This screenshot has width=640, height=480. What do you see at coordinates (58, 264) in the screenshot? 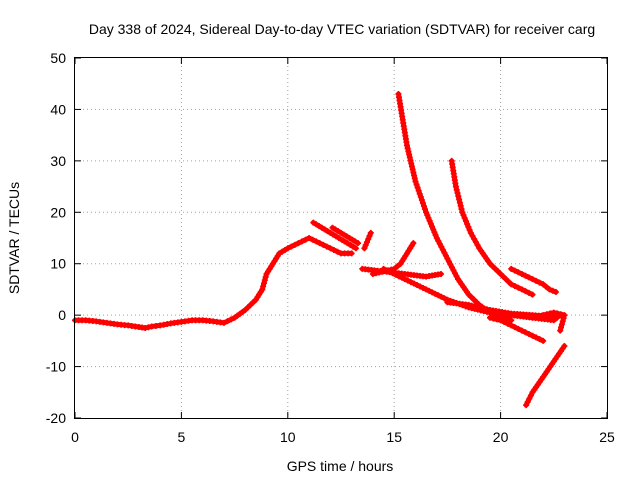
I see `y-tick-label: 10` at bounding box center [58, 264].